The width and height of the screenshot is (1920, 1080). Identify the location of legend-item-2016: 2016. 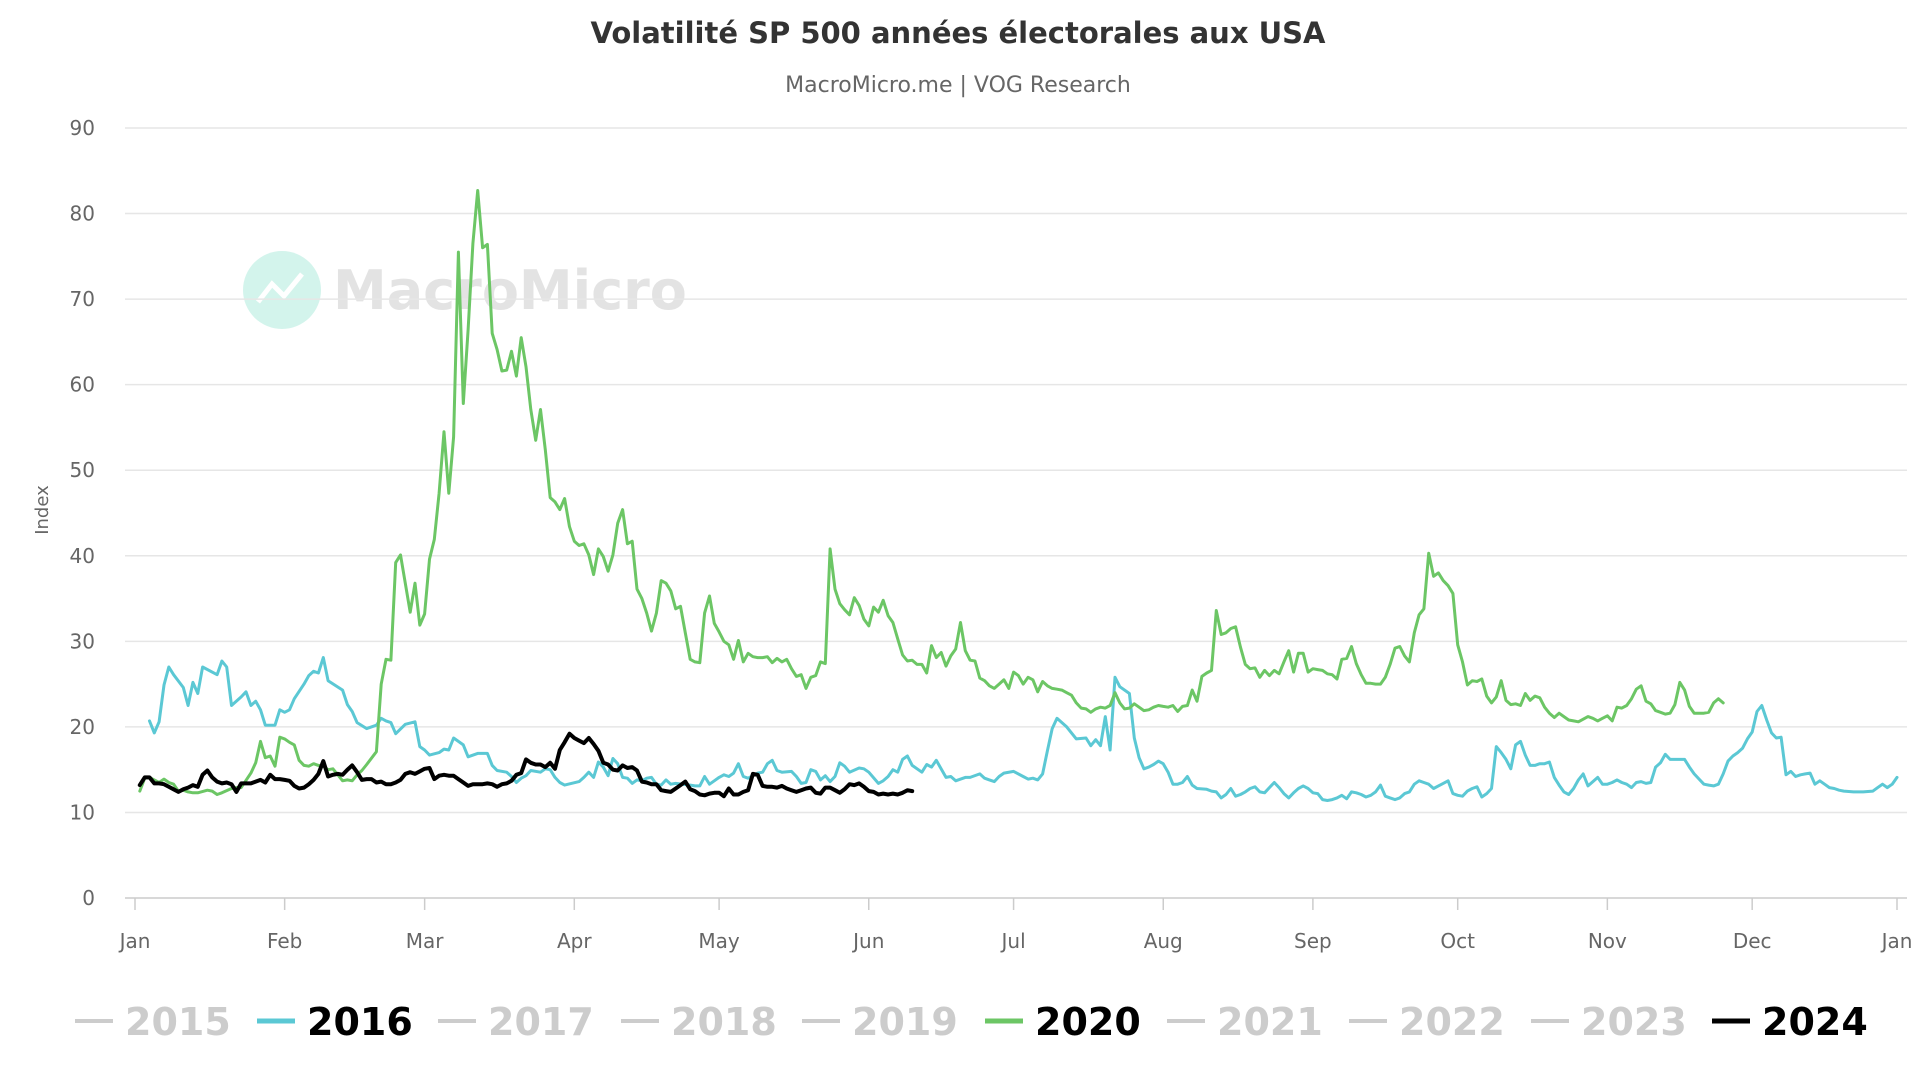
(335, 1022).